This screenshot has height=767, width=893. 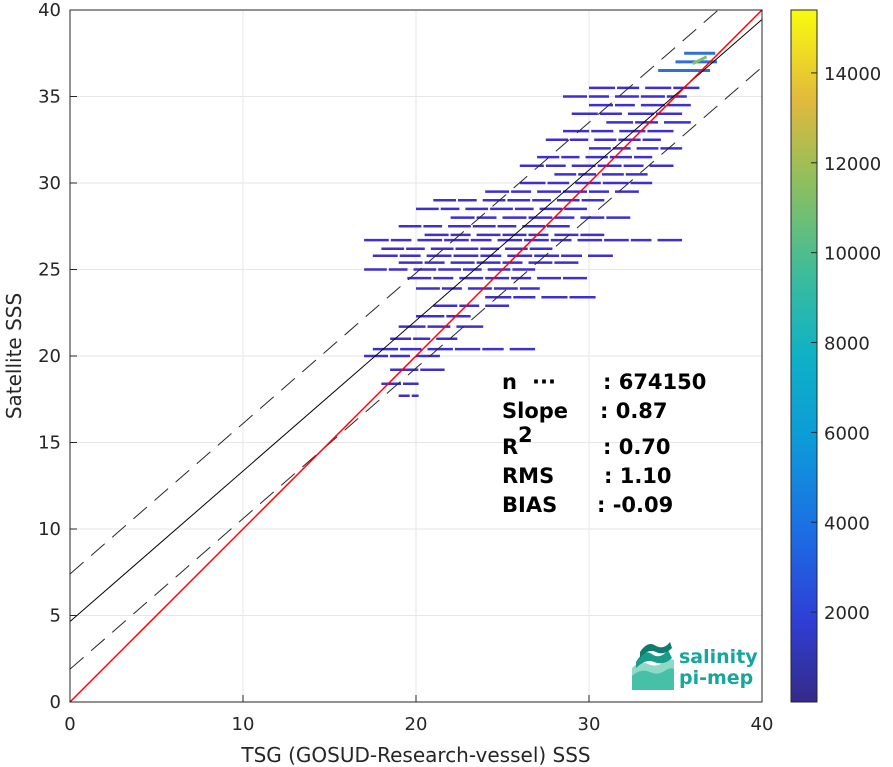 I want to click on colorbar: 2000 4000 6000 8000 10000 12000 14000, so click(x=835, y=356).